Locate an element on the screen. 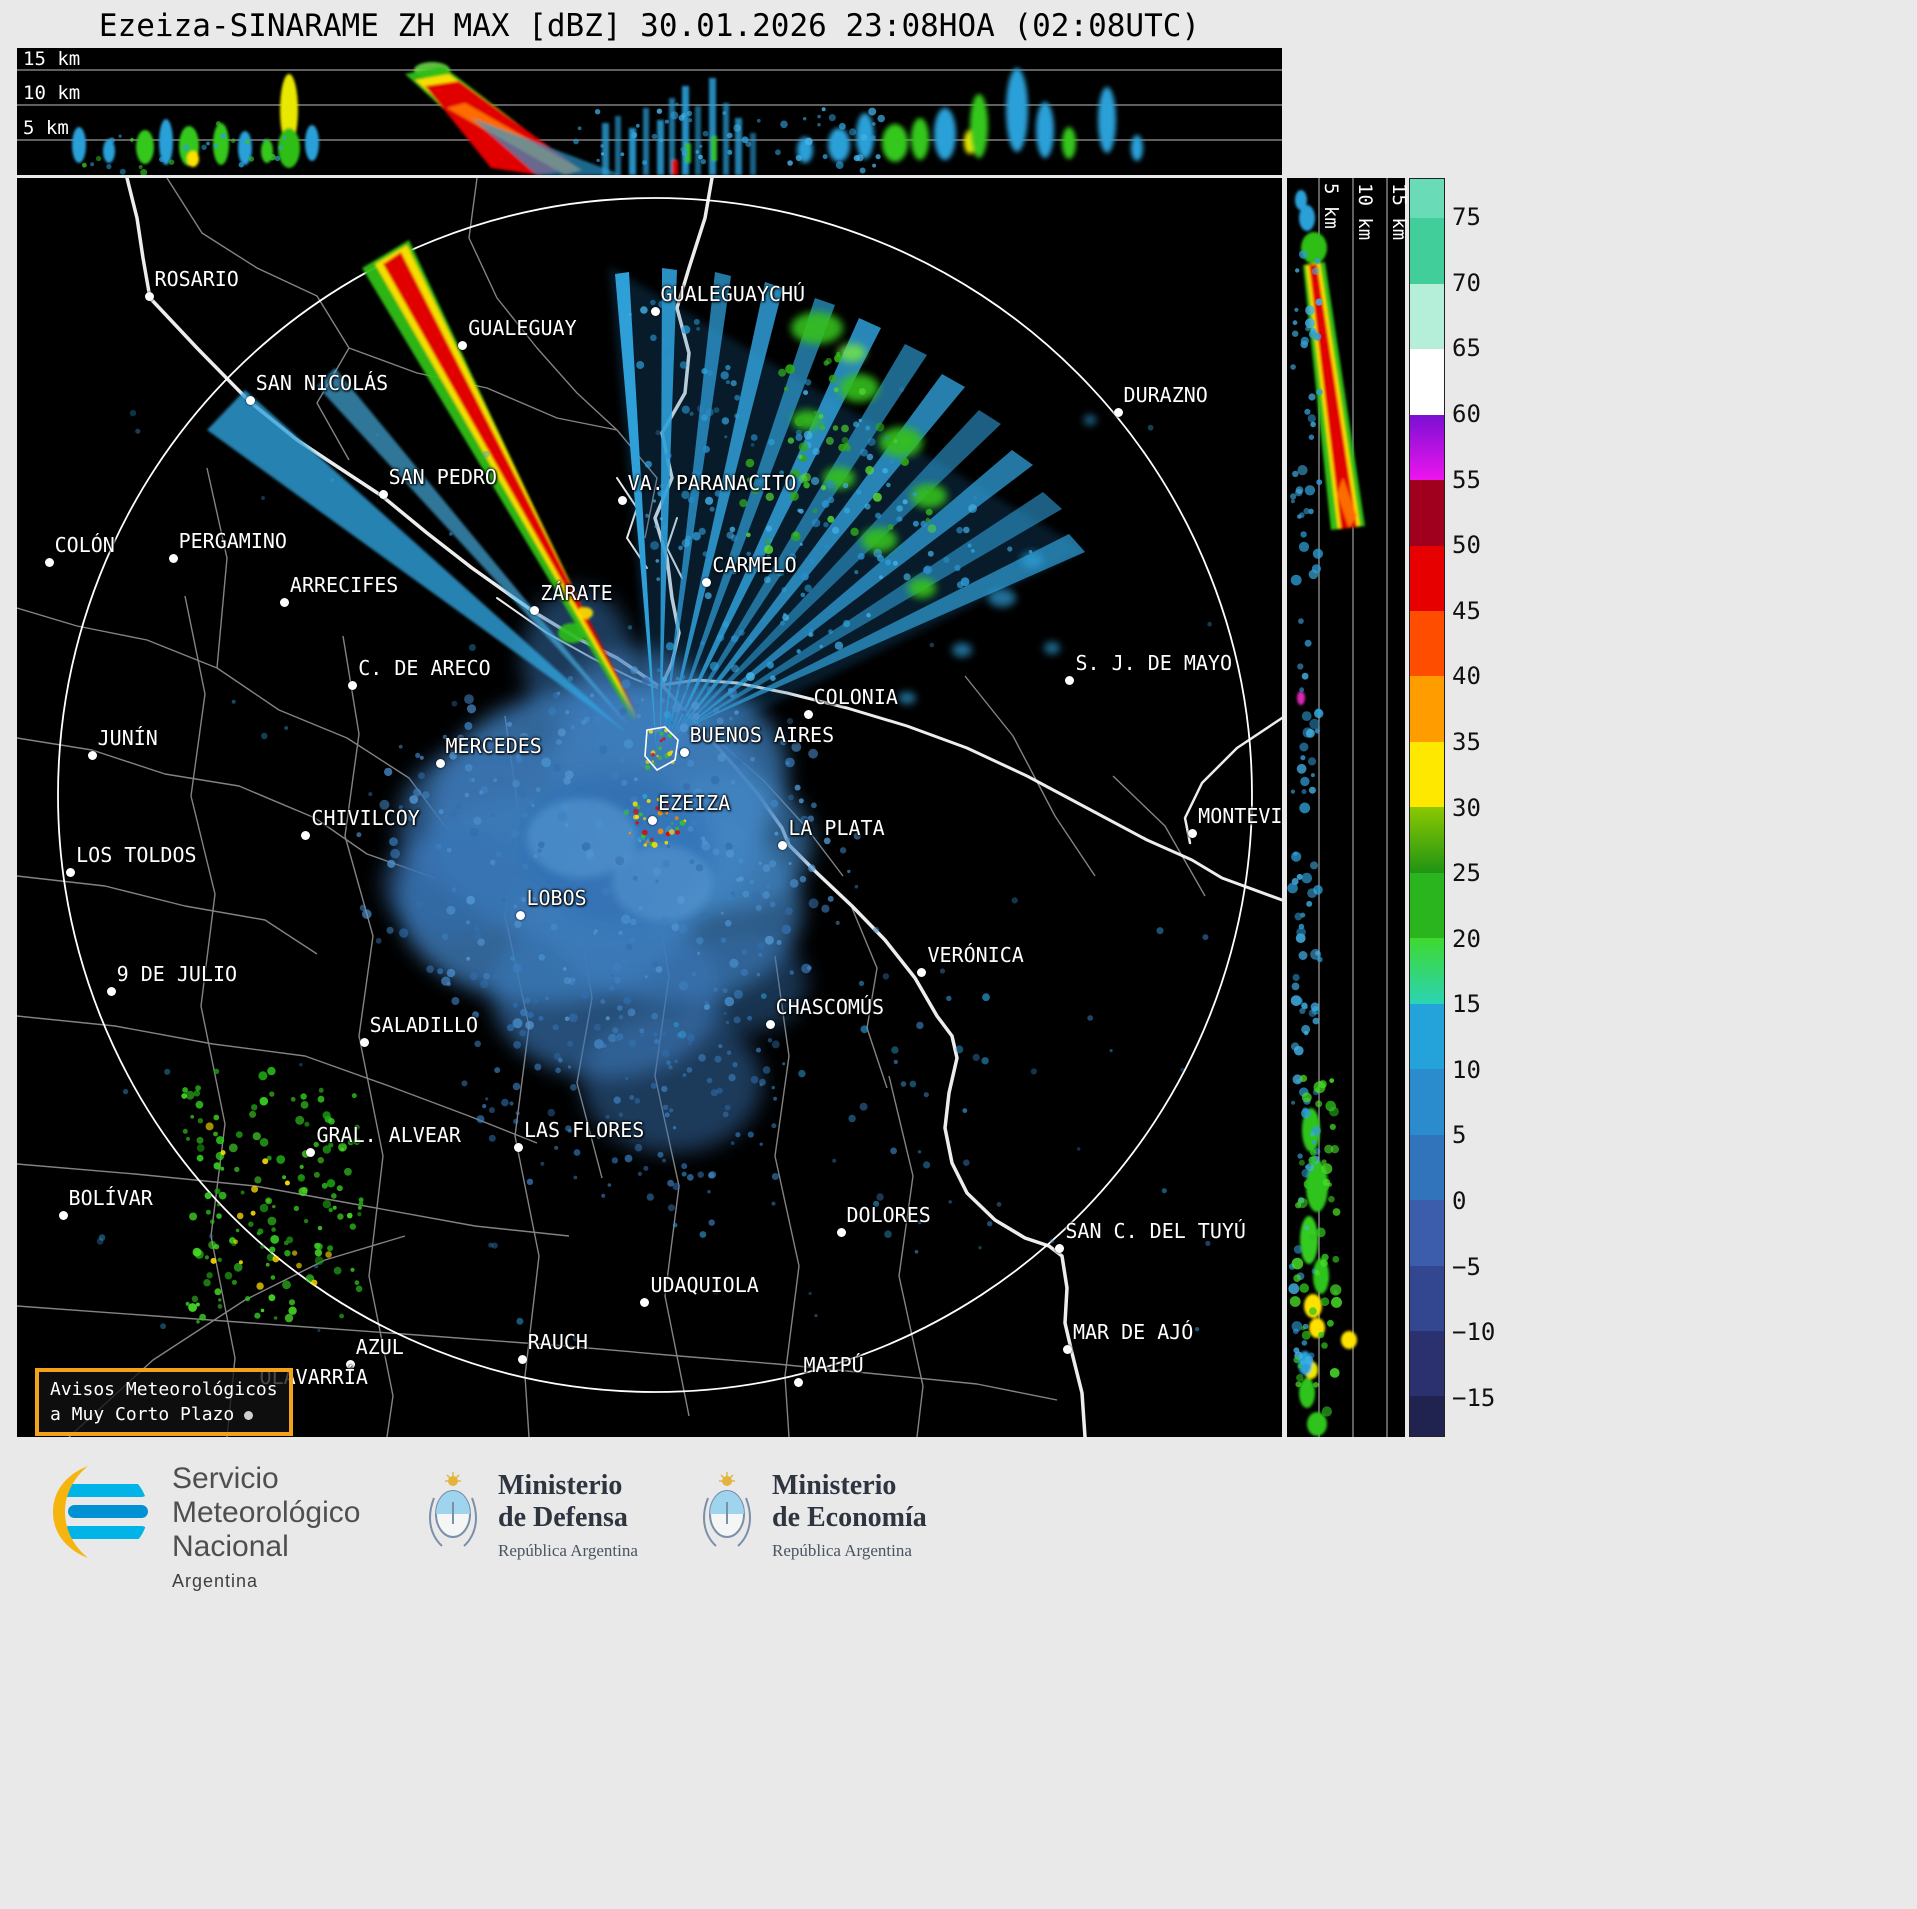 This screenshot has width=1917, height=1909. city-label: AZUL is located at coordinates (379, 1346).